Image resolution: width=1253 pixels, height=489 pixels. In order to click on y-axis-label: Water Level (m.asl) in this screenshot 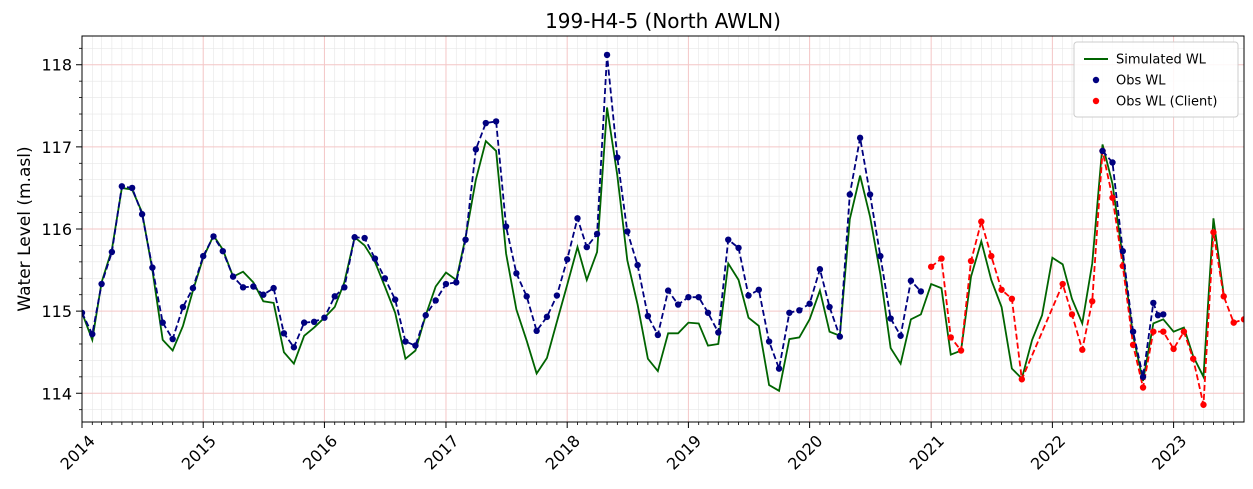, I will do `click(25, 228)`.